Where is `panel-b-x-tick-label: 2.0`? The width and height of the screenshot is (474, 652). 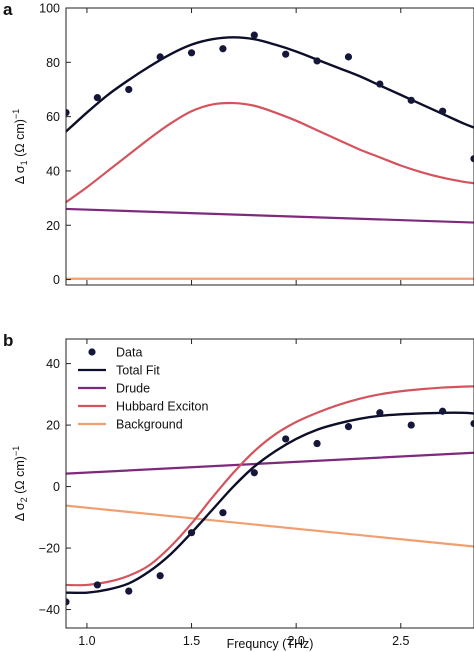
panel-b-x-tick-label: 2.0 is located at coordinates (295, 641).